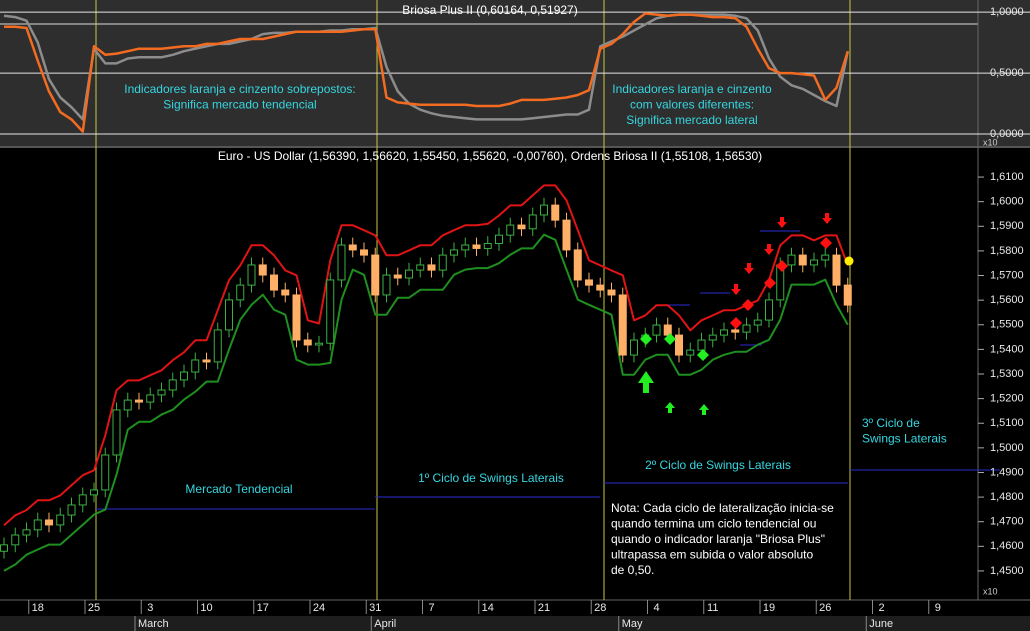 The height and width of the screenshot is (631, 1030). What do you see at coordinates (1007, 12) in the screenshot?
I see `y-tick-label: 1,0000` at bounding box center [1007, 12].